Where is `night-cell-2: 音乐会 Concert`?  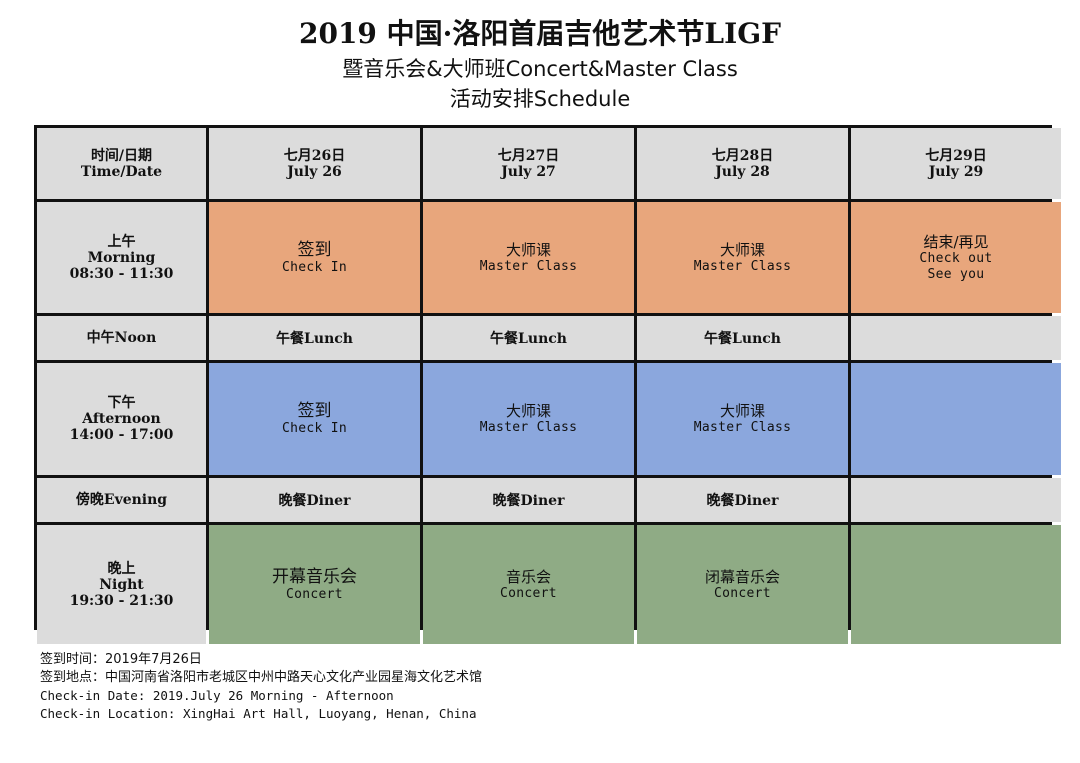 night-cell-2: 音乐会 Concert is located at coordinates (528, 584).